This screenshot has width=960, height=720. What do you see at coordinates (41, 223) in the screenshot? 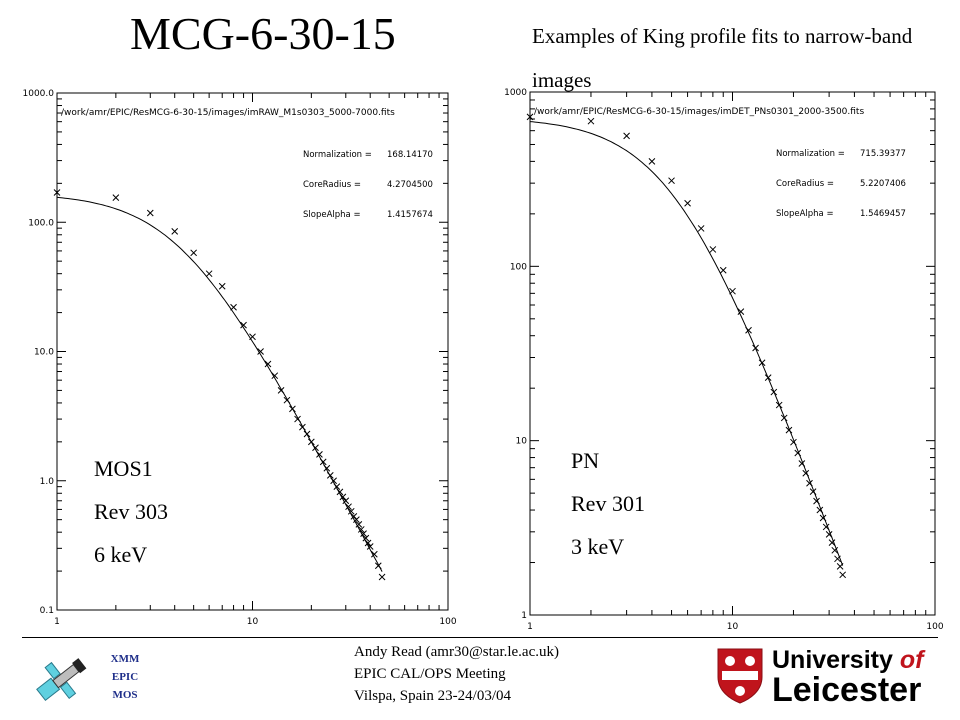
I see `mos1-y-tick-label: 100.0` at bounding box center [41, 223].